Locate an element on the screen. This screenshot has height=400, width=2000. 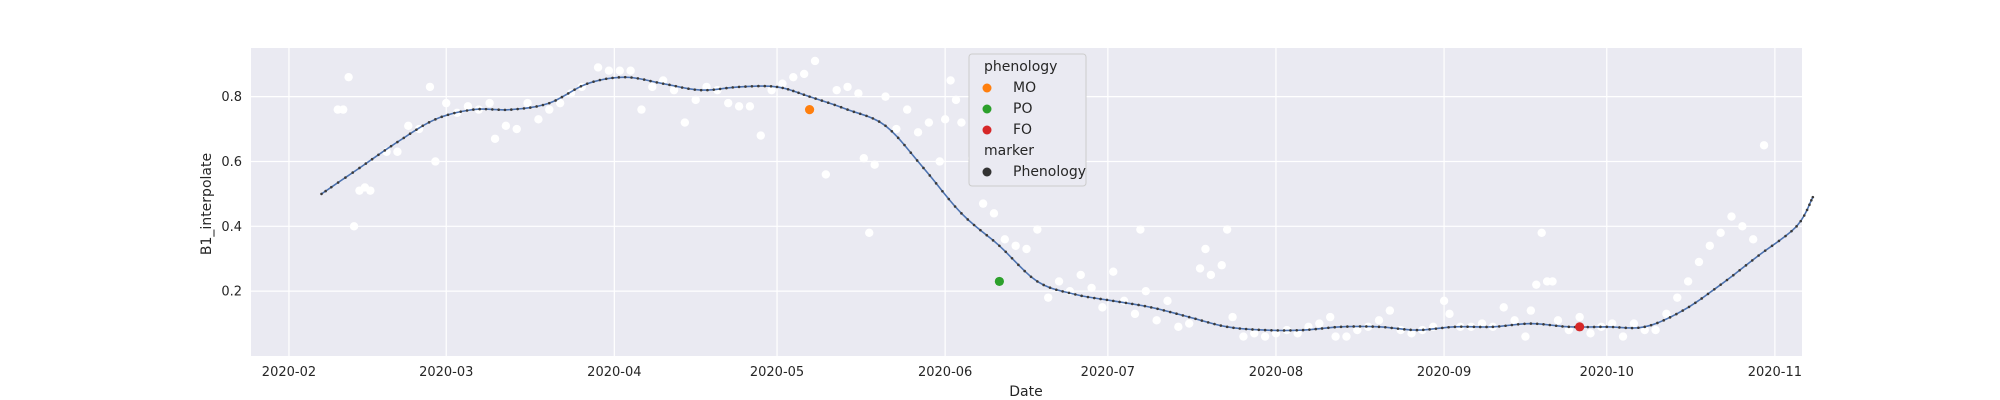
x-tick-label: 2020-10 is located at coordinates (1607, 372).